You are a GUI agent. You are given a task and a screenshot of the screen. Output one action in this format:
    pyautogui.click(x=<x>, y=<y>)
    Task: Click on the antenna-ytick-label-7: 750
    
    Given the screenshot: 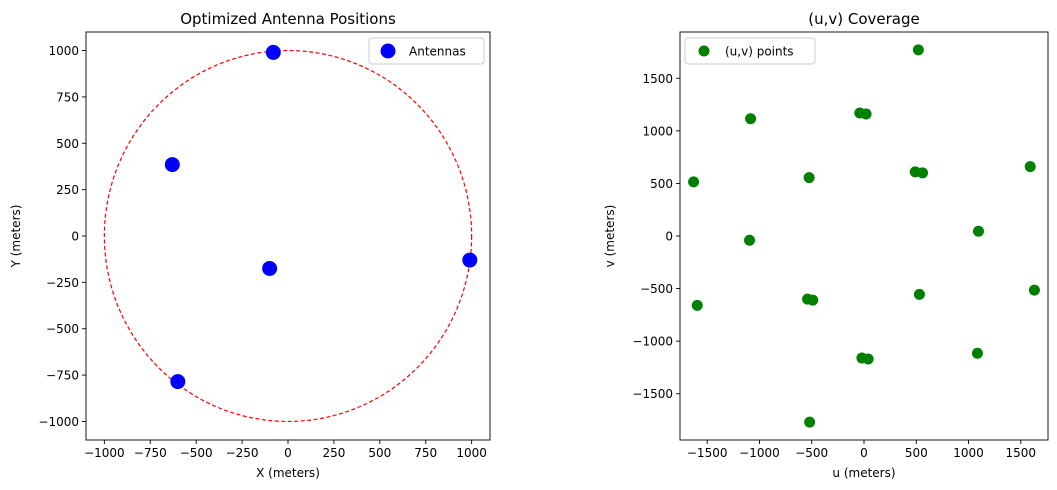 What is the action you would take?
    pyautogui.click(x=67, y=97)
    